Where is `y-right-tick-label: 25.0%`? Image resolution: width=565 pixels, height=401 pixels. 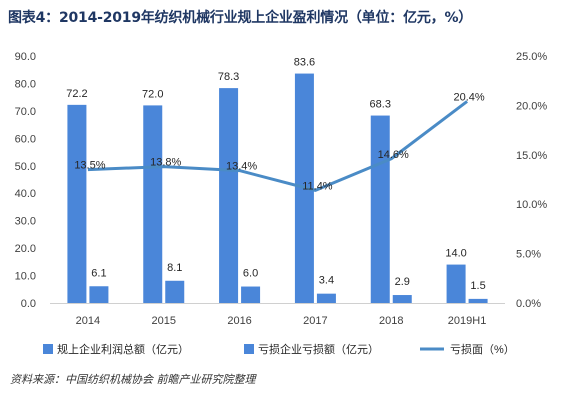
y-right-tick-label: 25.0% is located at coordinates (531, 57).